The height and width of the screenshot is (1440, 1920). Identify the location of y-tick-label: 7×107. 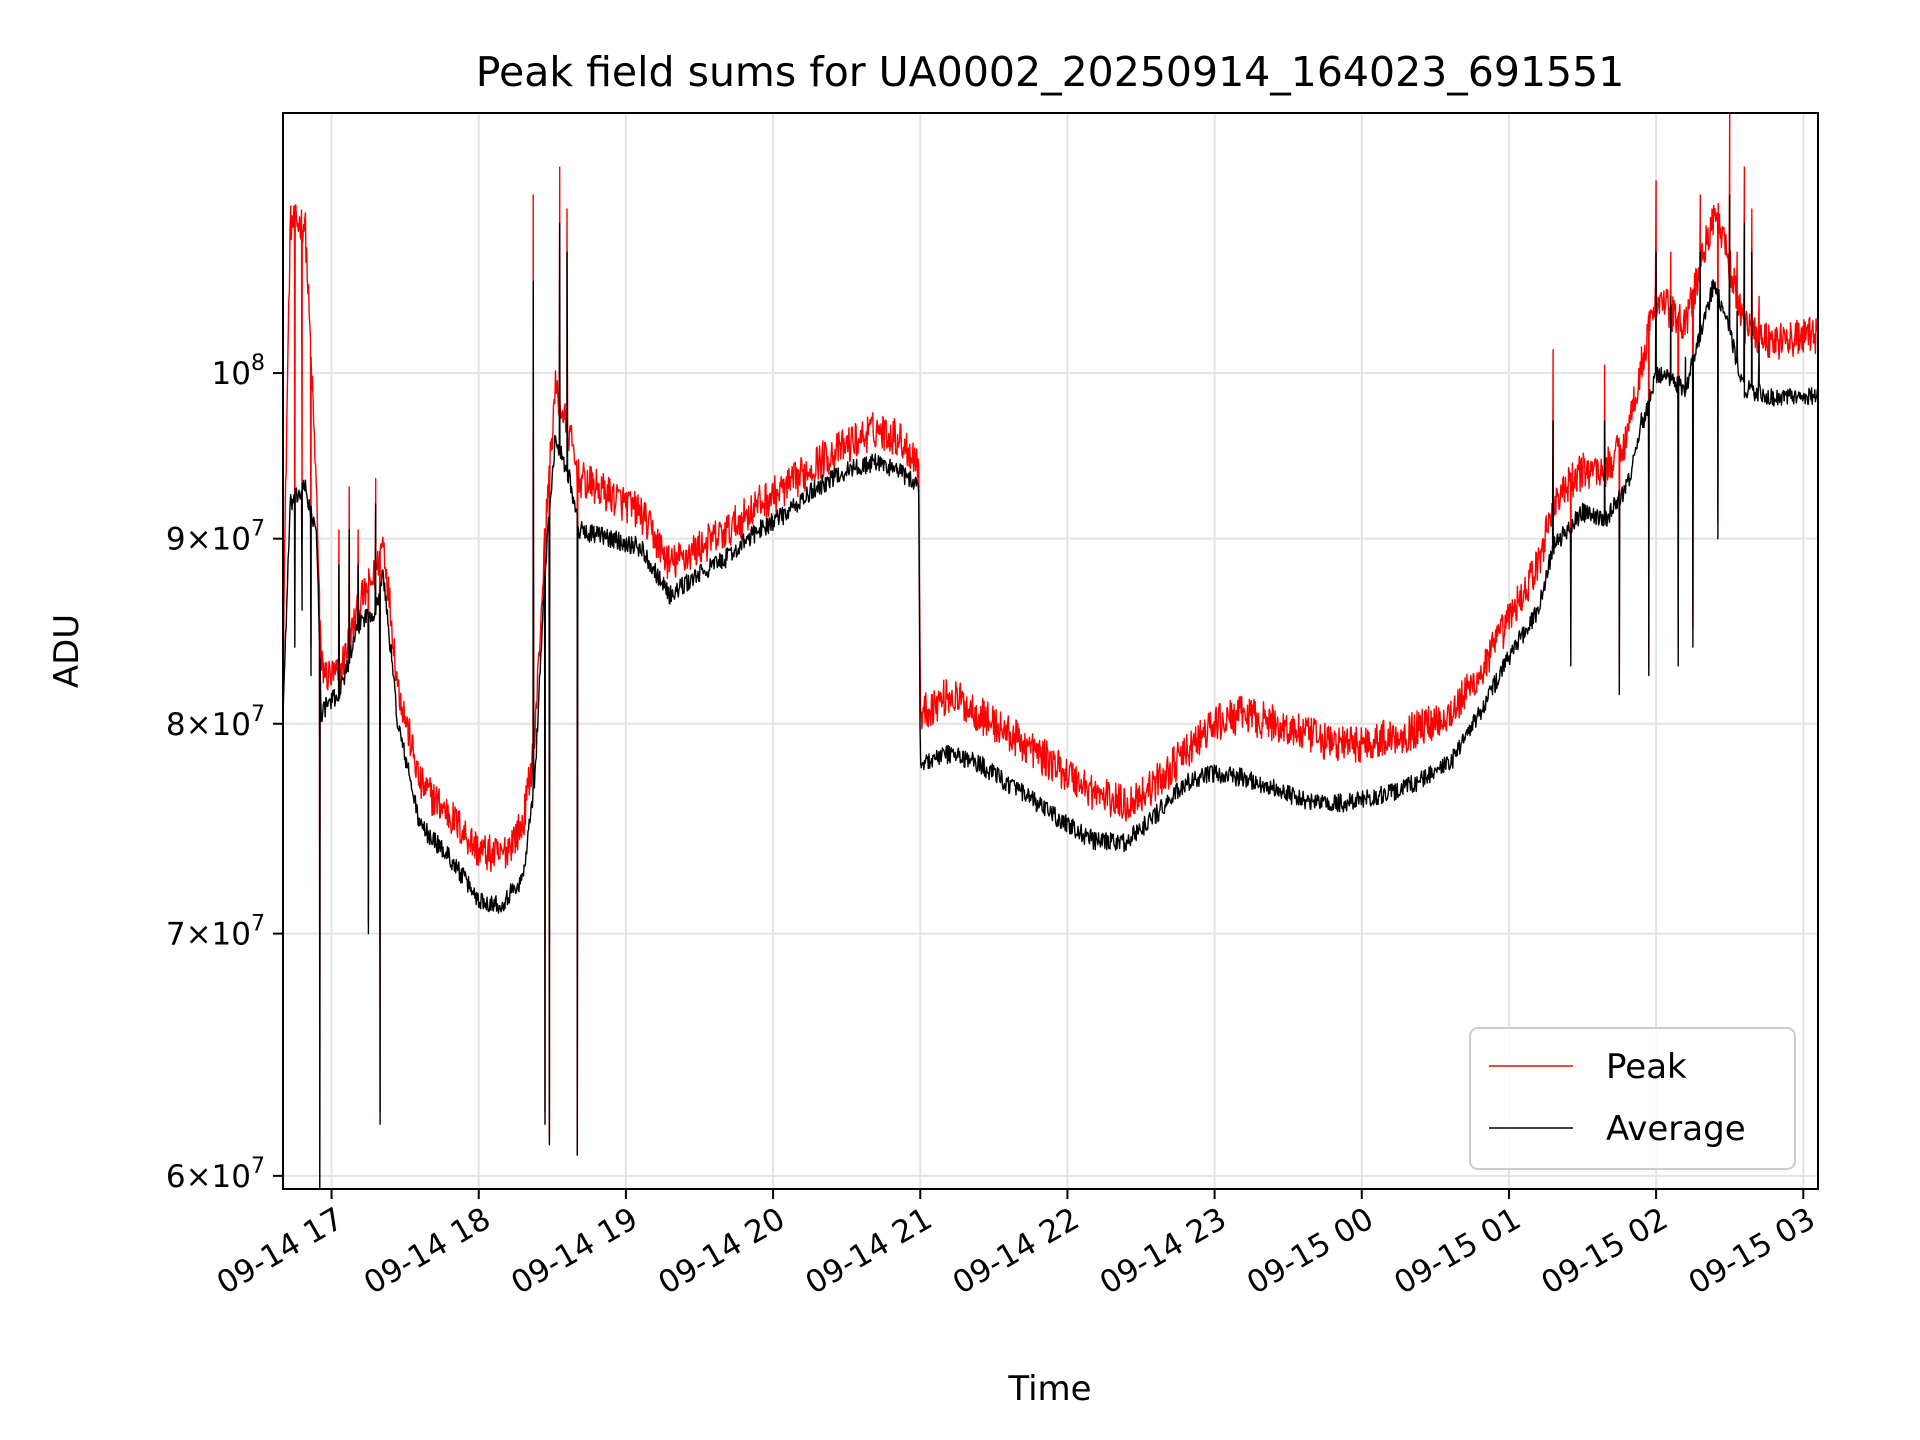
(215, 932).